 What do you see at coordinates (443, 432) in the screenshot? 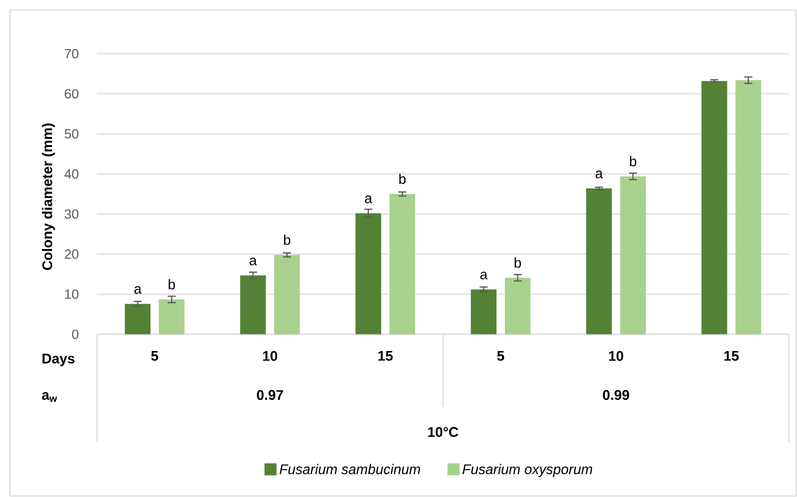
I see `text: 10°C` at bounding box center [443, 432].